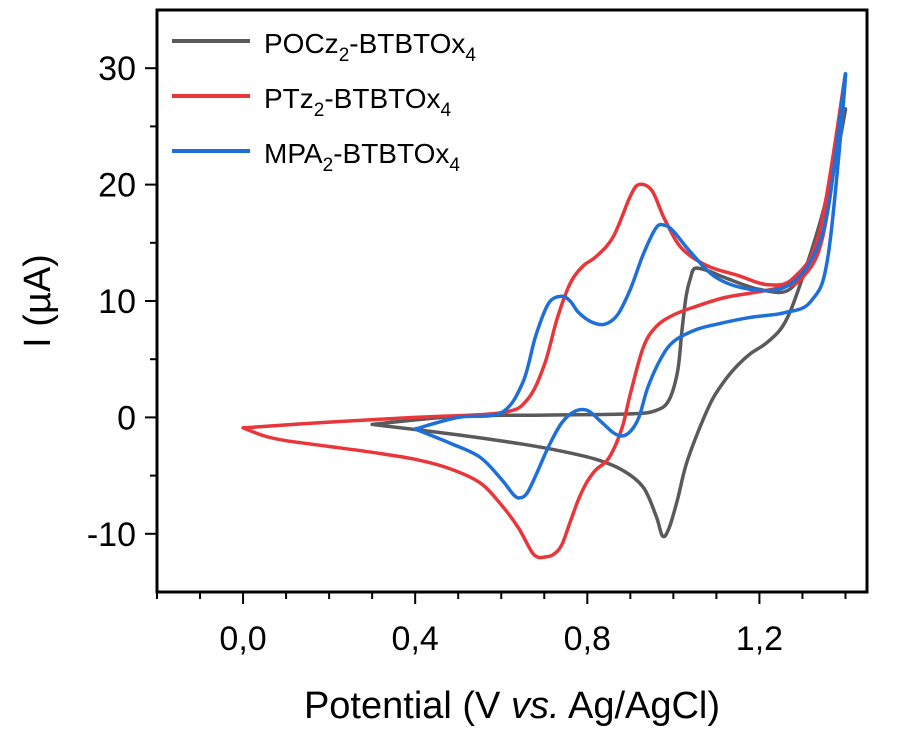  Describe the element at coordinates (407, 706) in the screenshot. I see `x-axis-title-part: Potential (V` at that location.